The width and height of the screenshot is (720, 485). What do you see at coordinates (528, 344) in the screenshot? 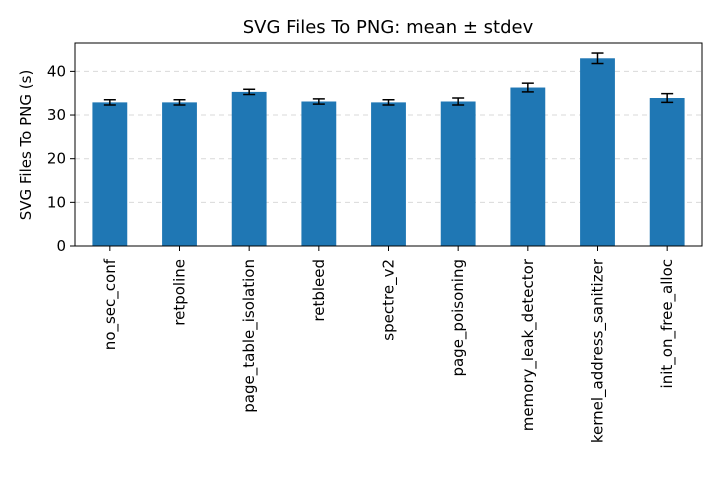
I see `x-tick-label: memory_leak_detector` at bounding box center [528, 344].